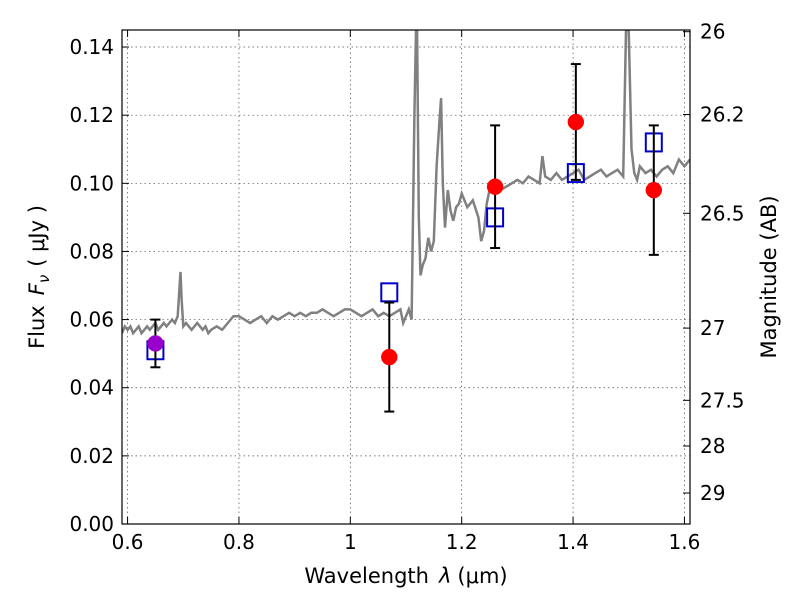  I want to click on y-tick-label: 0.12, so click(91, 115).